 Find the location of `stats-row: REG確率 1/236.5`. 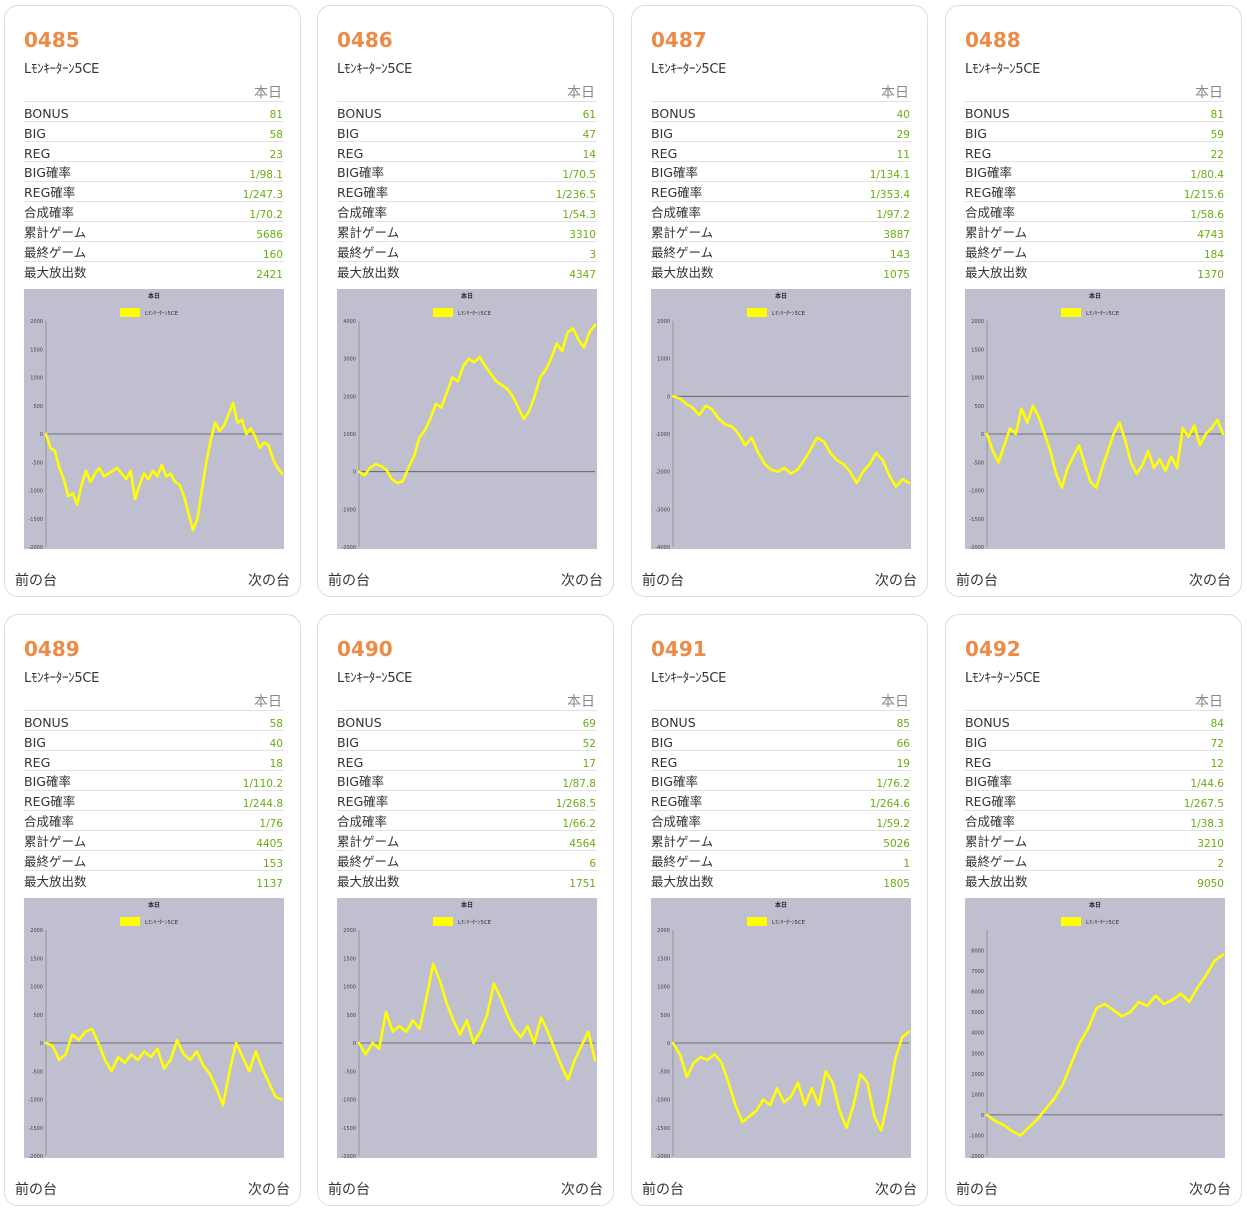

stats-row: REG確率 1/236.5 is located at coordinates (467, 191).